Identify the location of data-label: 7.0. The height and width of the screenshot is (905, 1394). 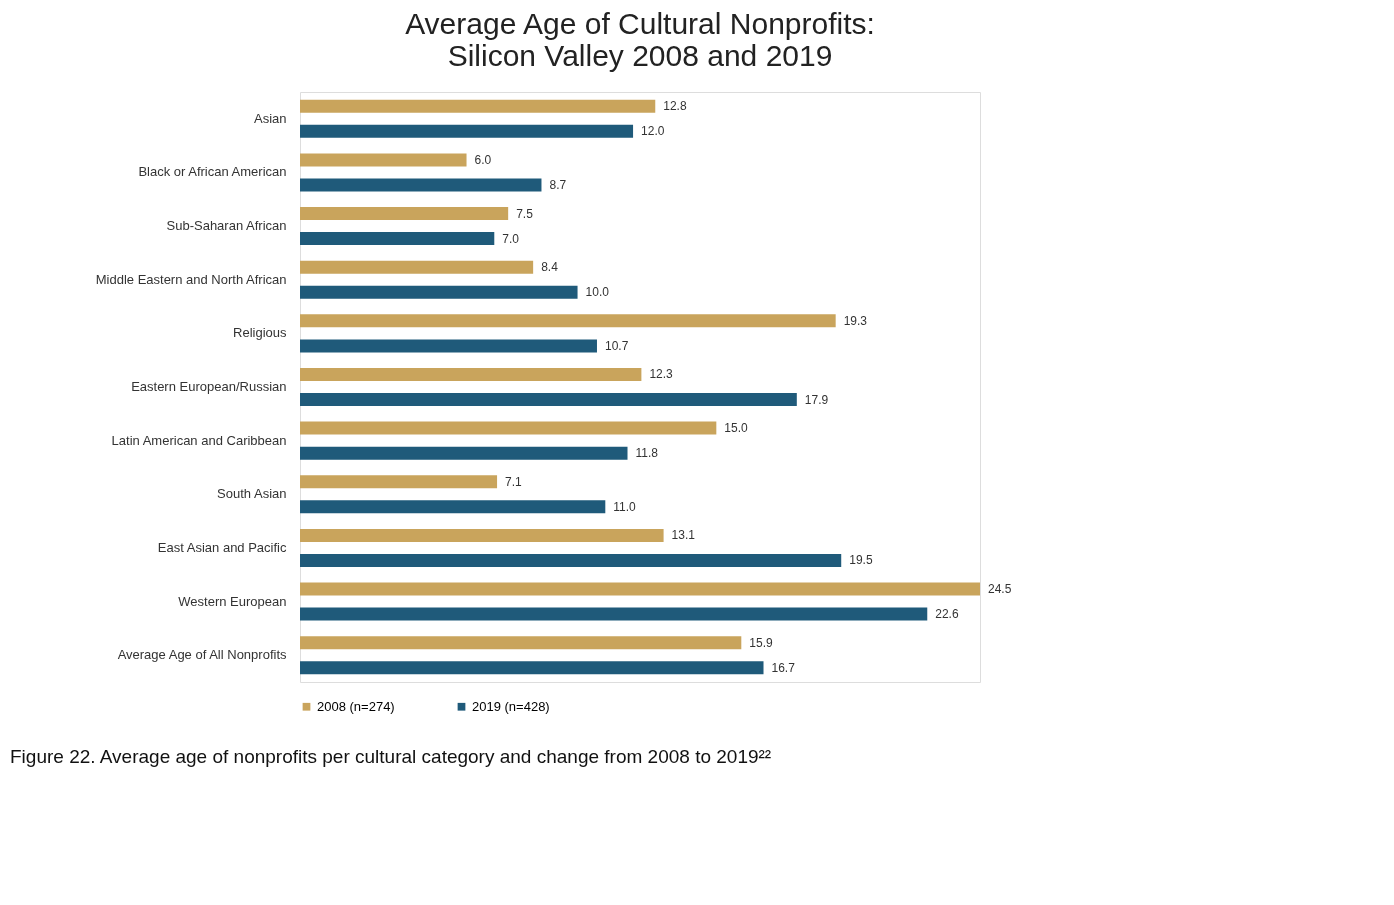
(511, 238).